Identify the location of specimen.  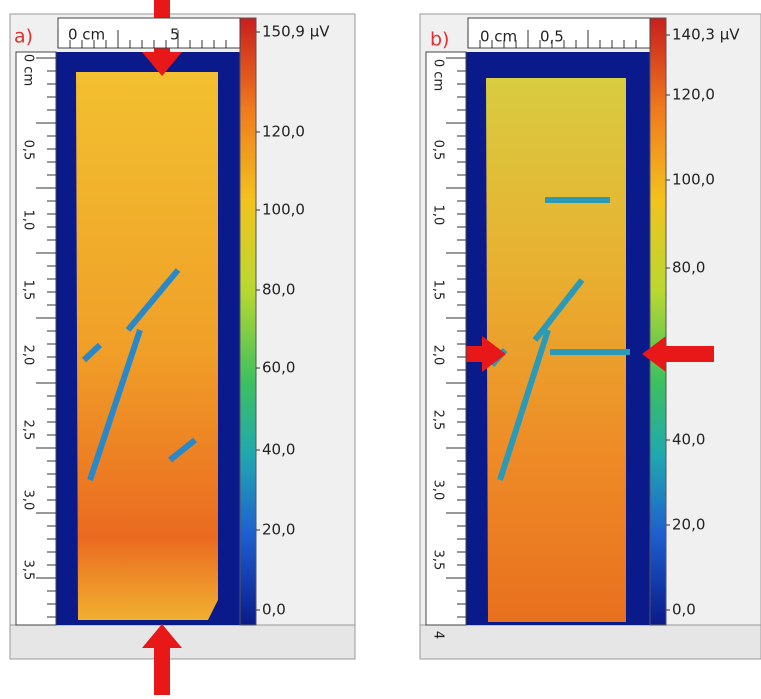
(147, 346).